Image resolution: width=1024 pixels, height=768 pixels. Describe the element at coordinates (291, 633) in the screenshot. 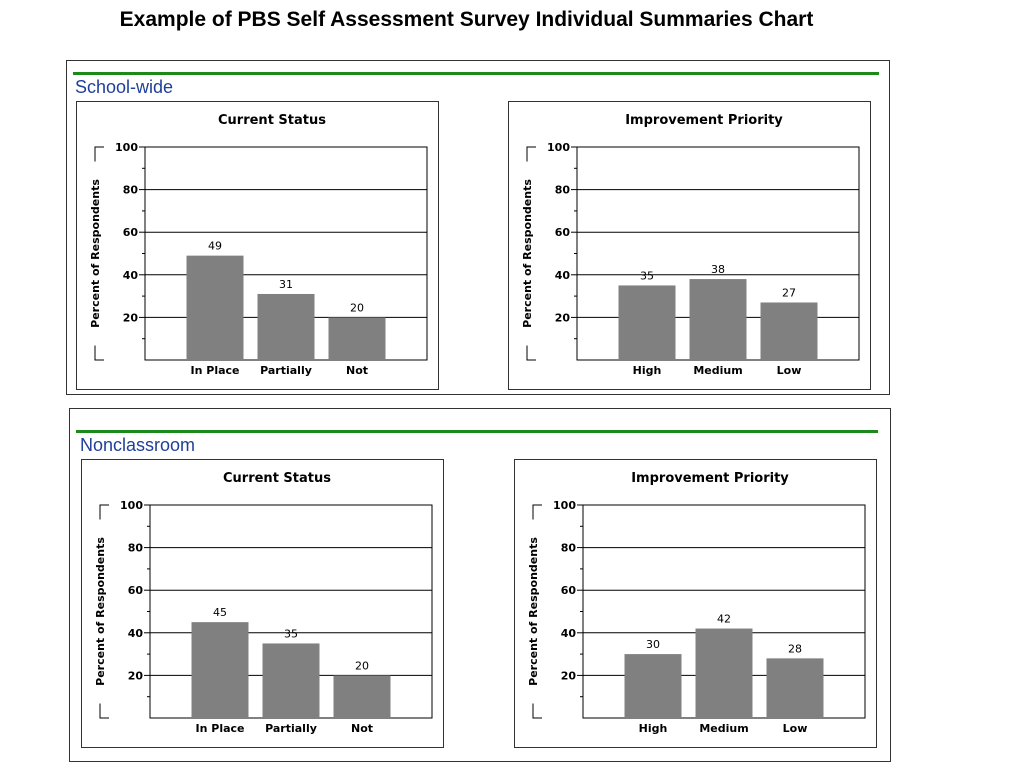

I see `data-label-partially: 35` at that location.